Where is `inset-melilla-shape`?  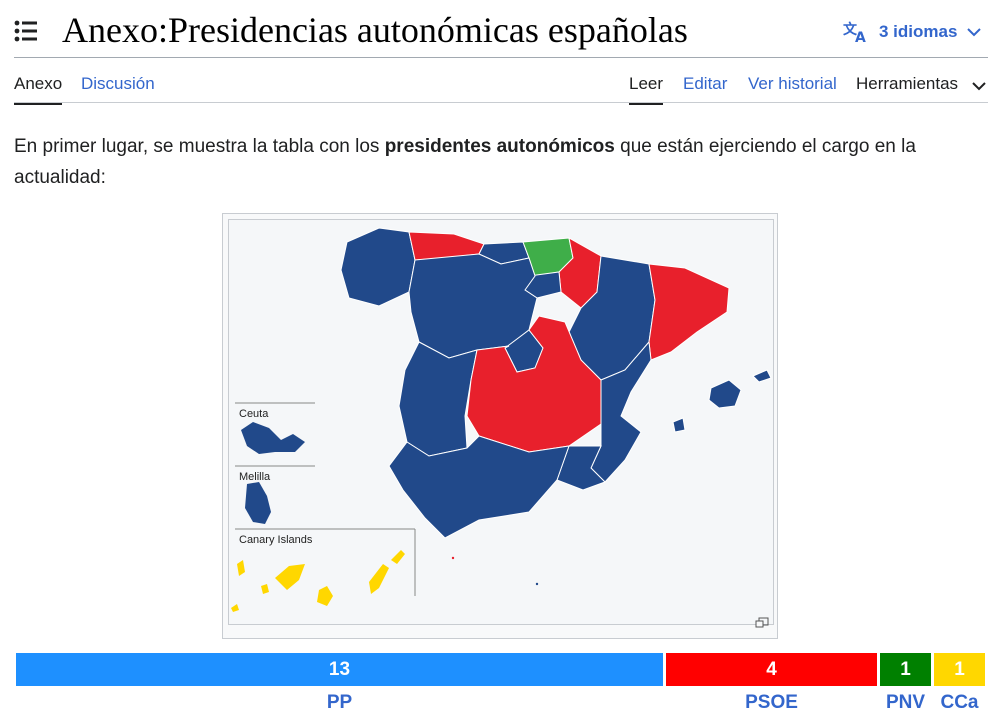 inset-melilla-shape is located at coordinates (258, 503).